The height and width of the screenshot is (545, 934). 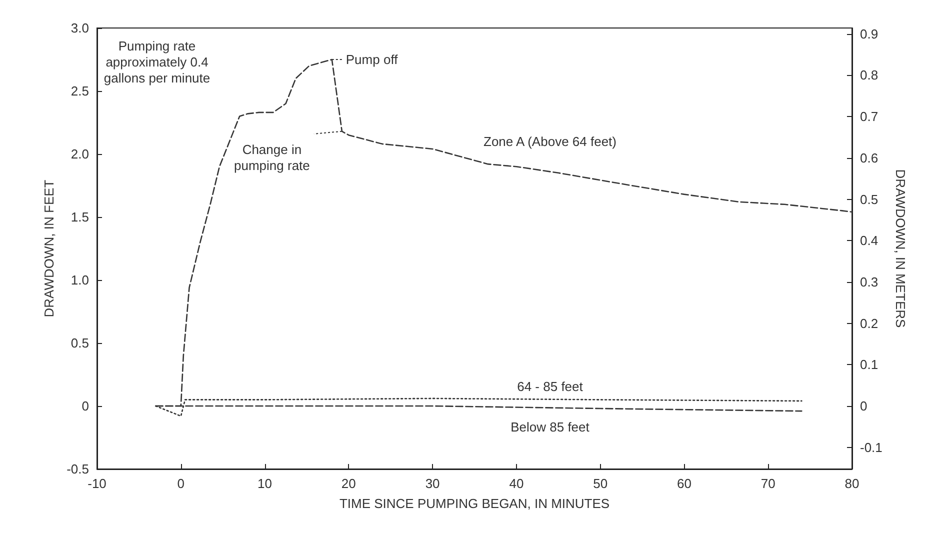 What do you see at coordinates (869, 34) in the screenshot?
I see `y2-tick-label: 0.9` at bounding box center [869, 34].